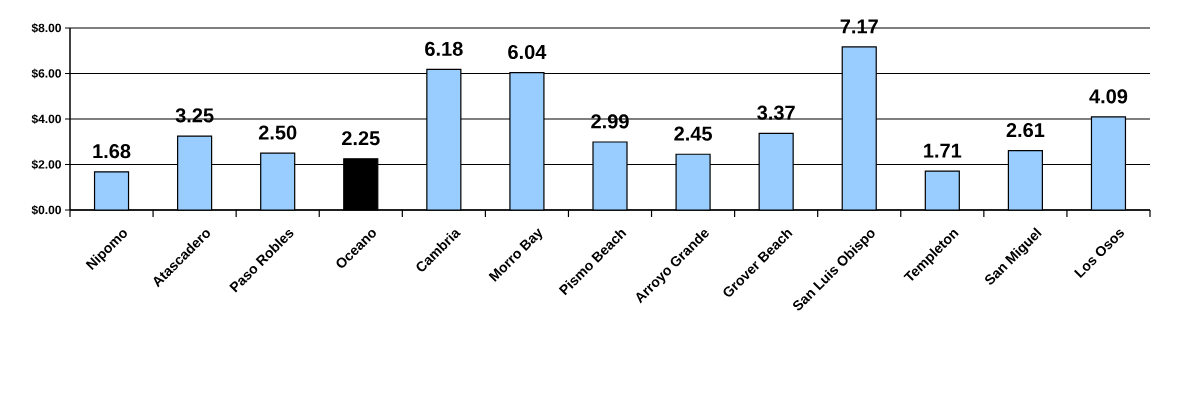  I want to click on data-label: 6.18, so click(444, 48).